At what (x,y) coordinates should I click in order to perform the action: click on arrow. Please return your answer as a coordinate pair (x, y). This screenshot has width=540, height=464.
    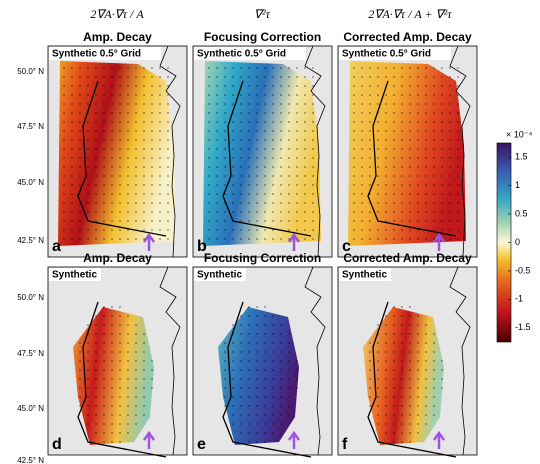
    Looking at the image, I should click on (294, 439).